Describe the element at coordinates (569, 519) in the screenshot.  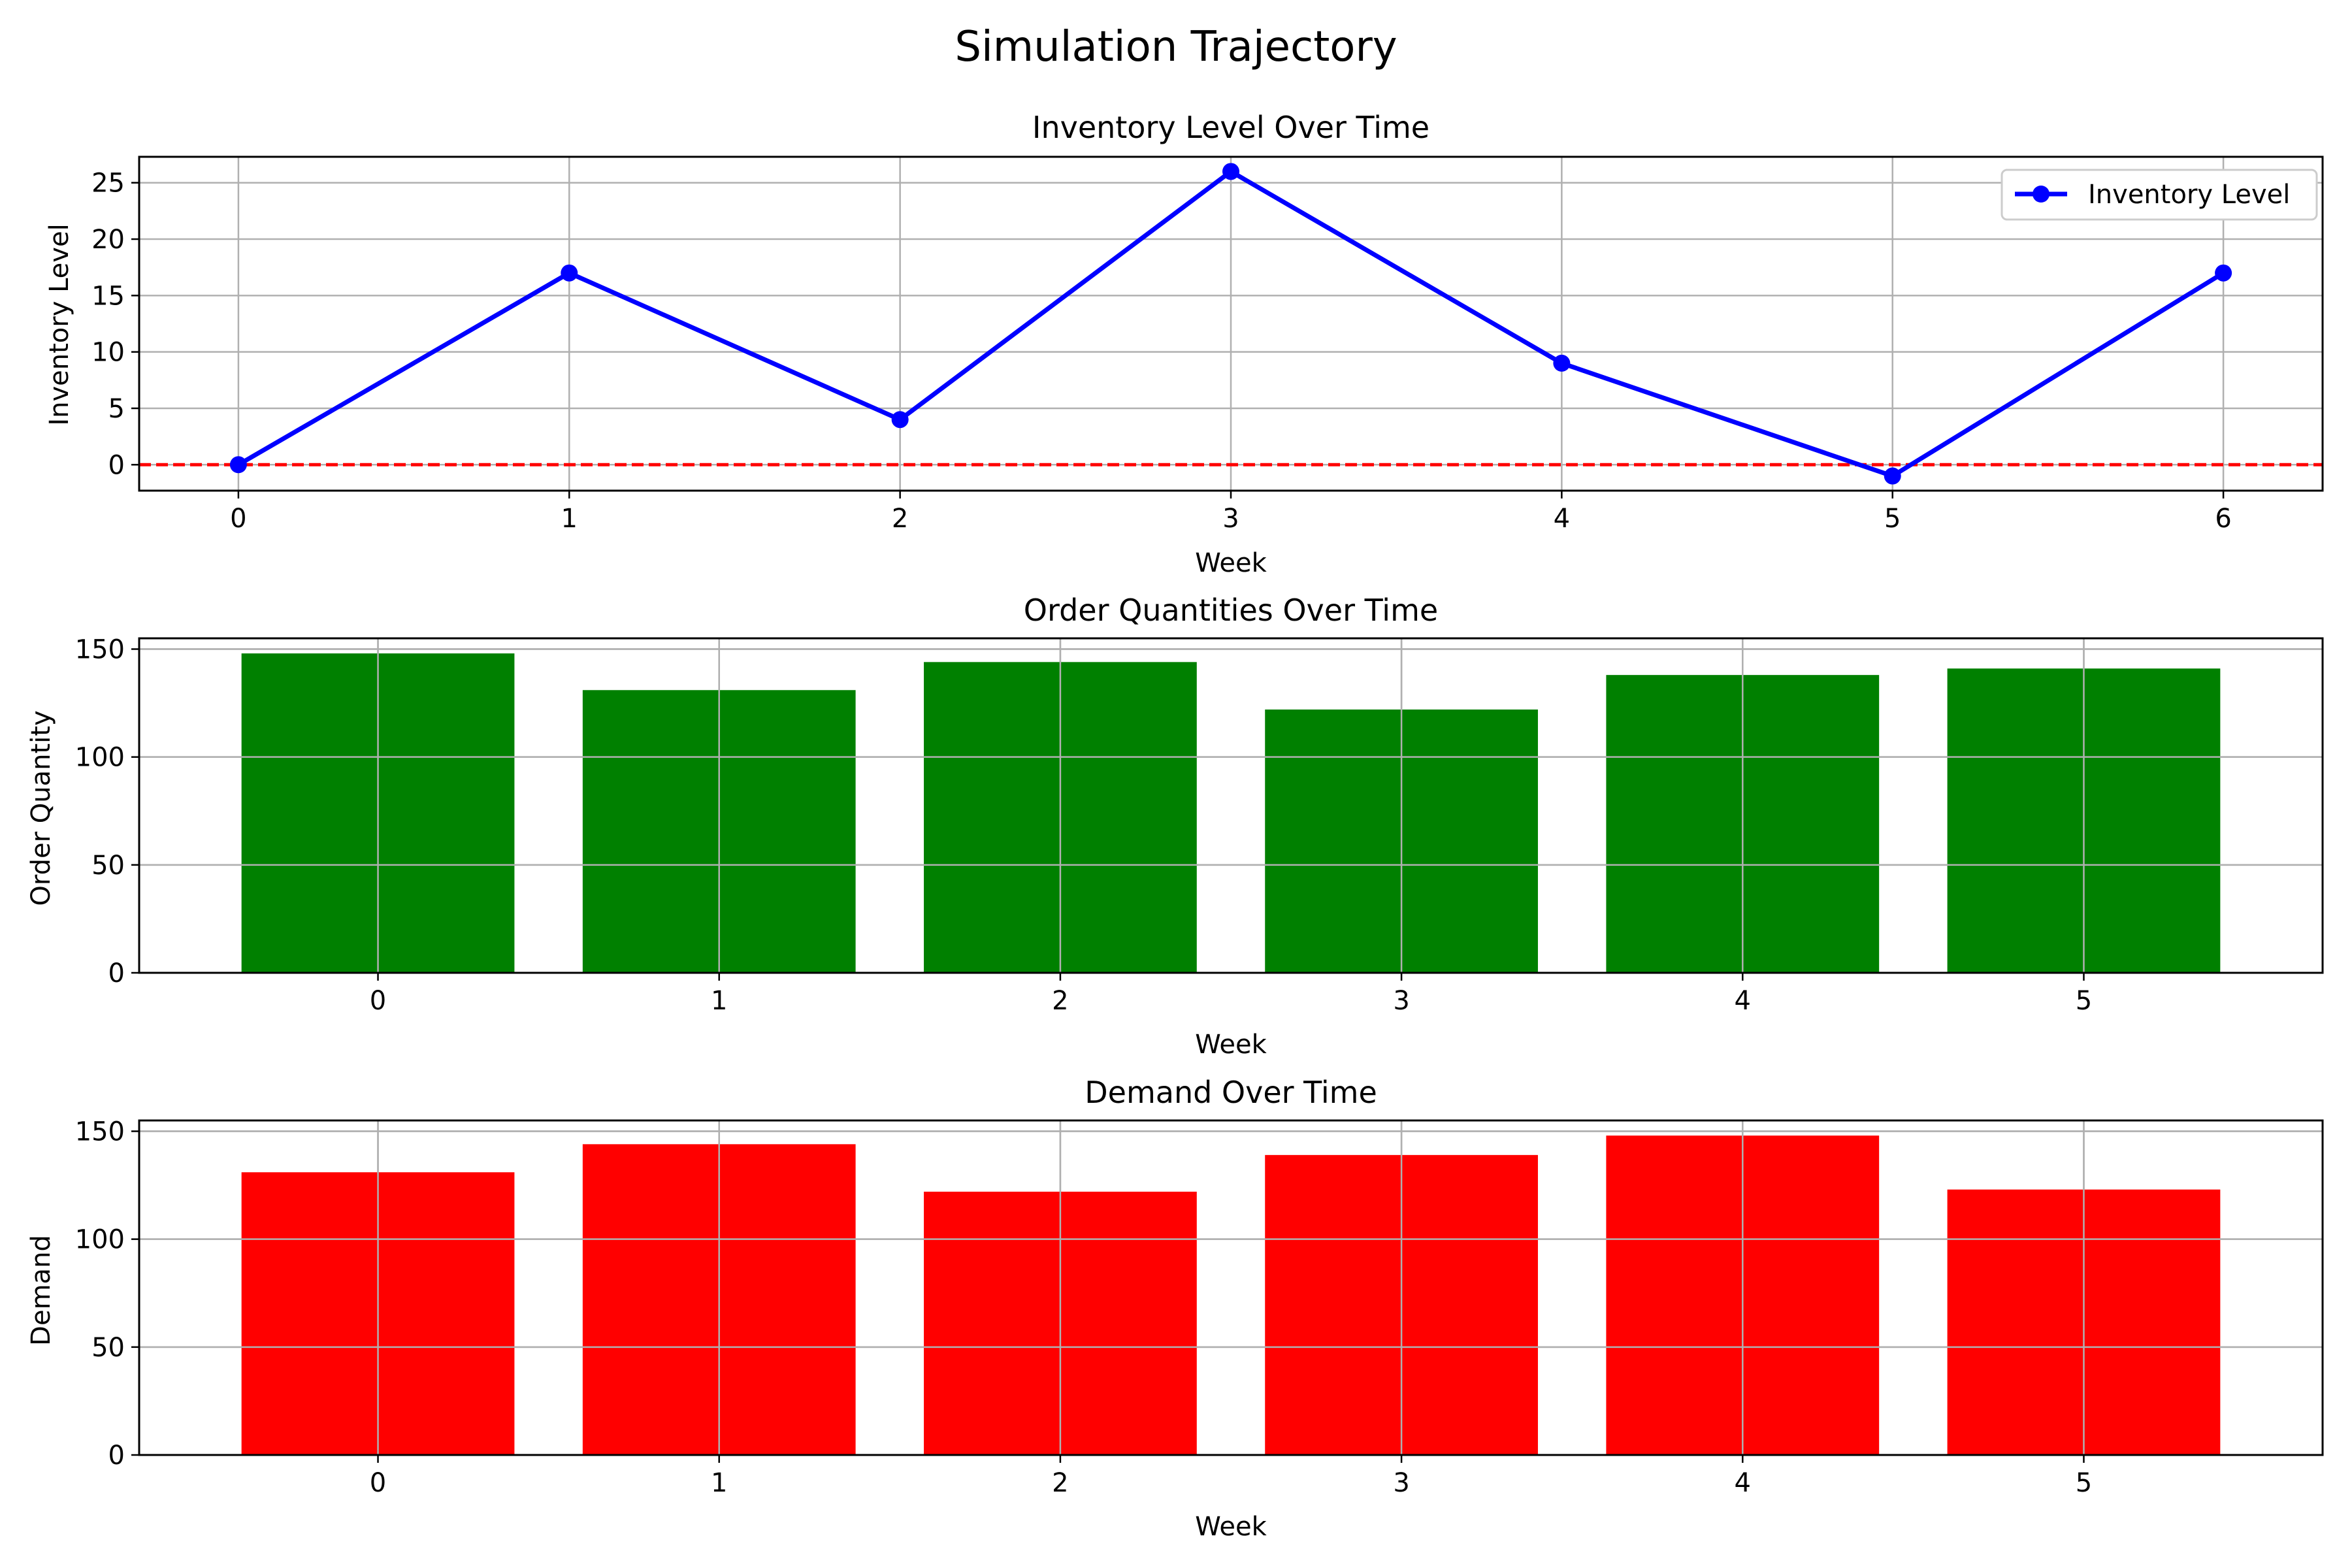
I see `inventory-xtick-label: 1` at that location.